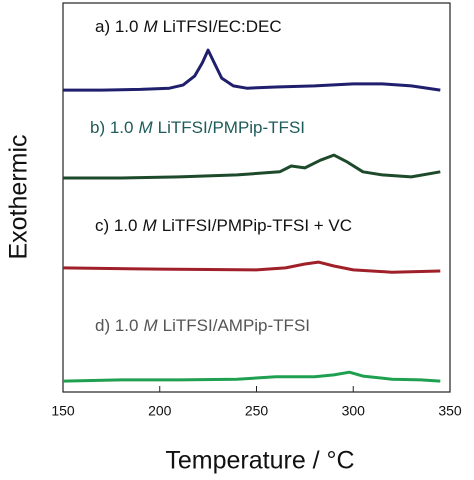 This screenshot has width=474, height=480. What do you see at coordinates (236, 325) in the screenshot?
I see `series-label-part: LiTFSI/AMPip-TFSI` at bounding box center [236, 325].